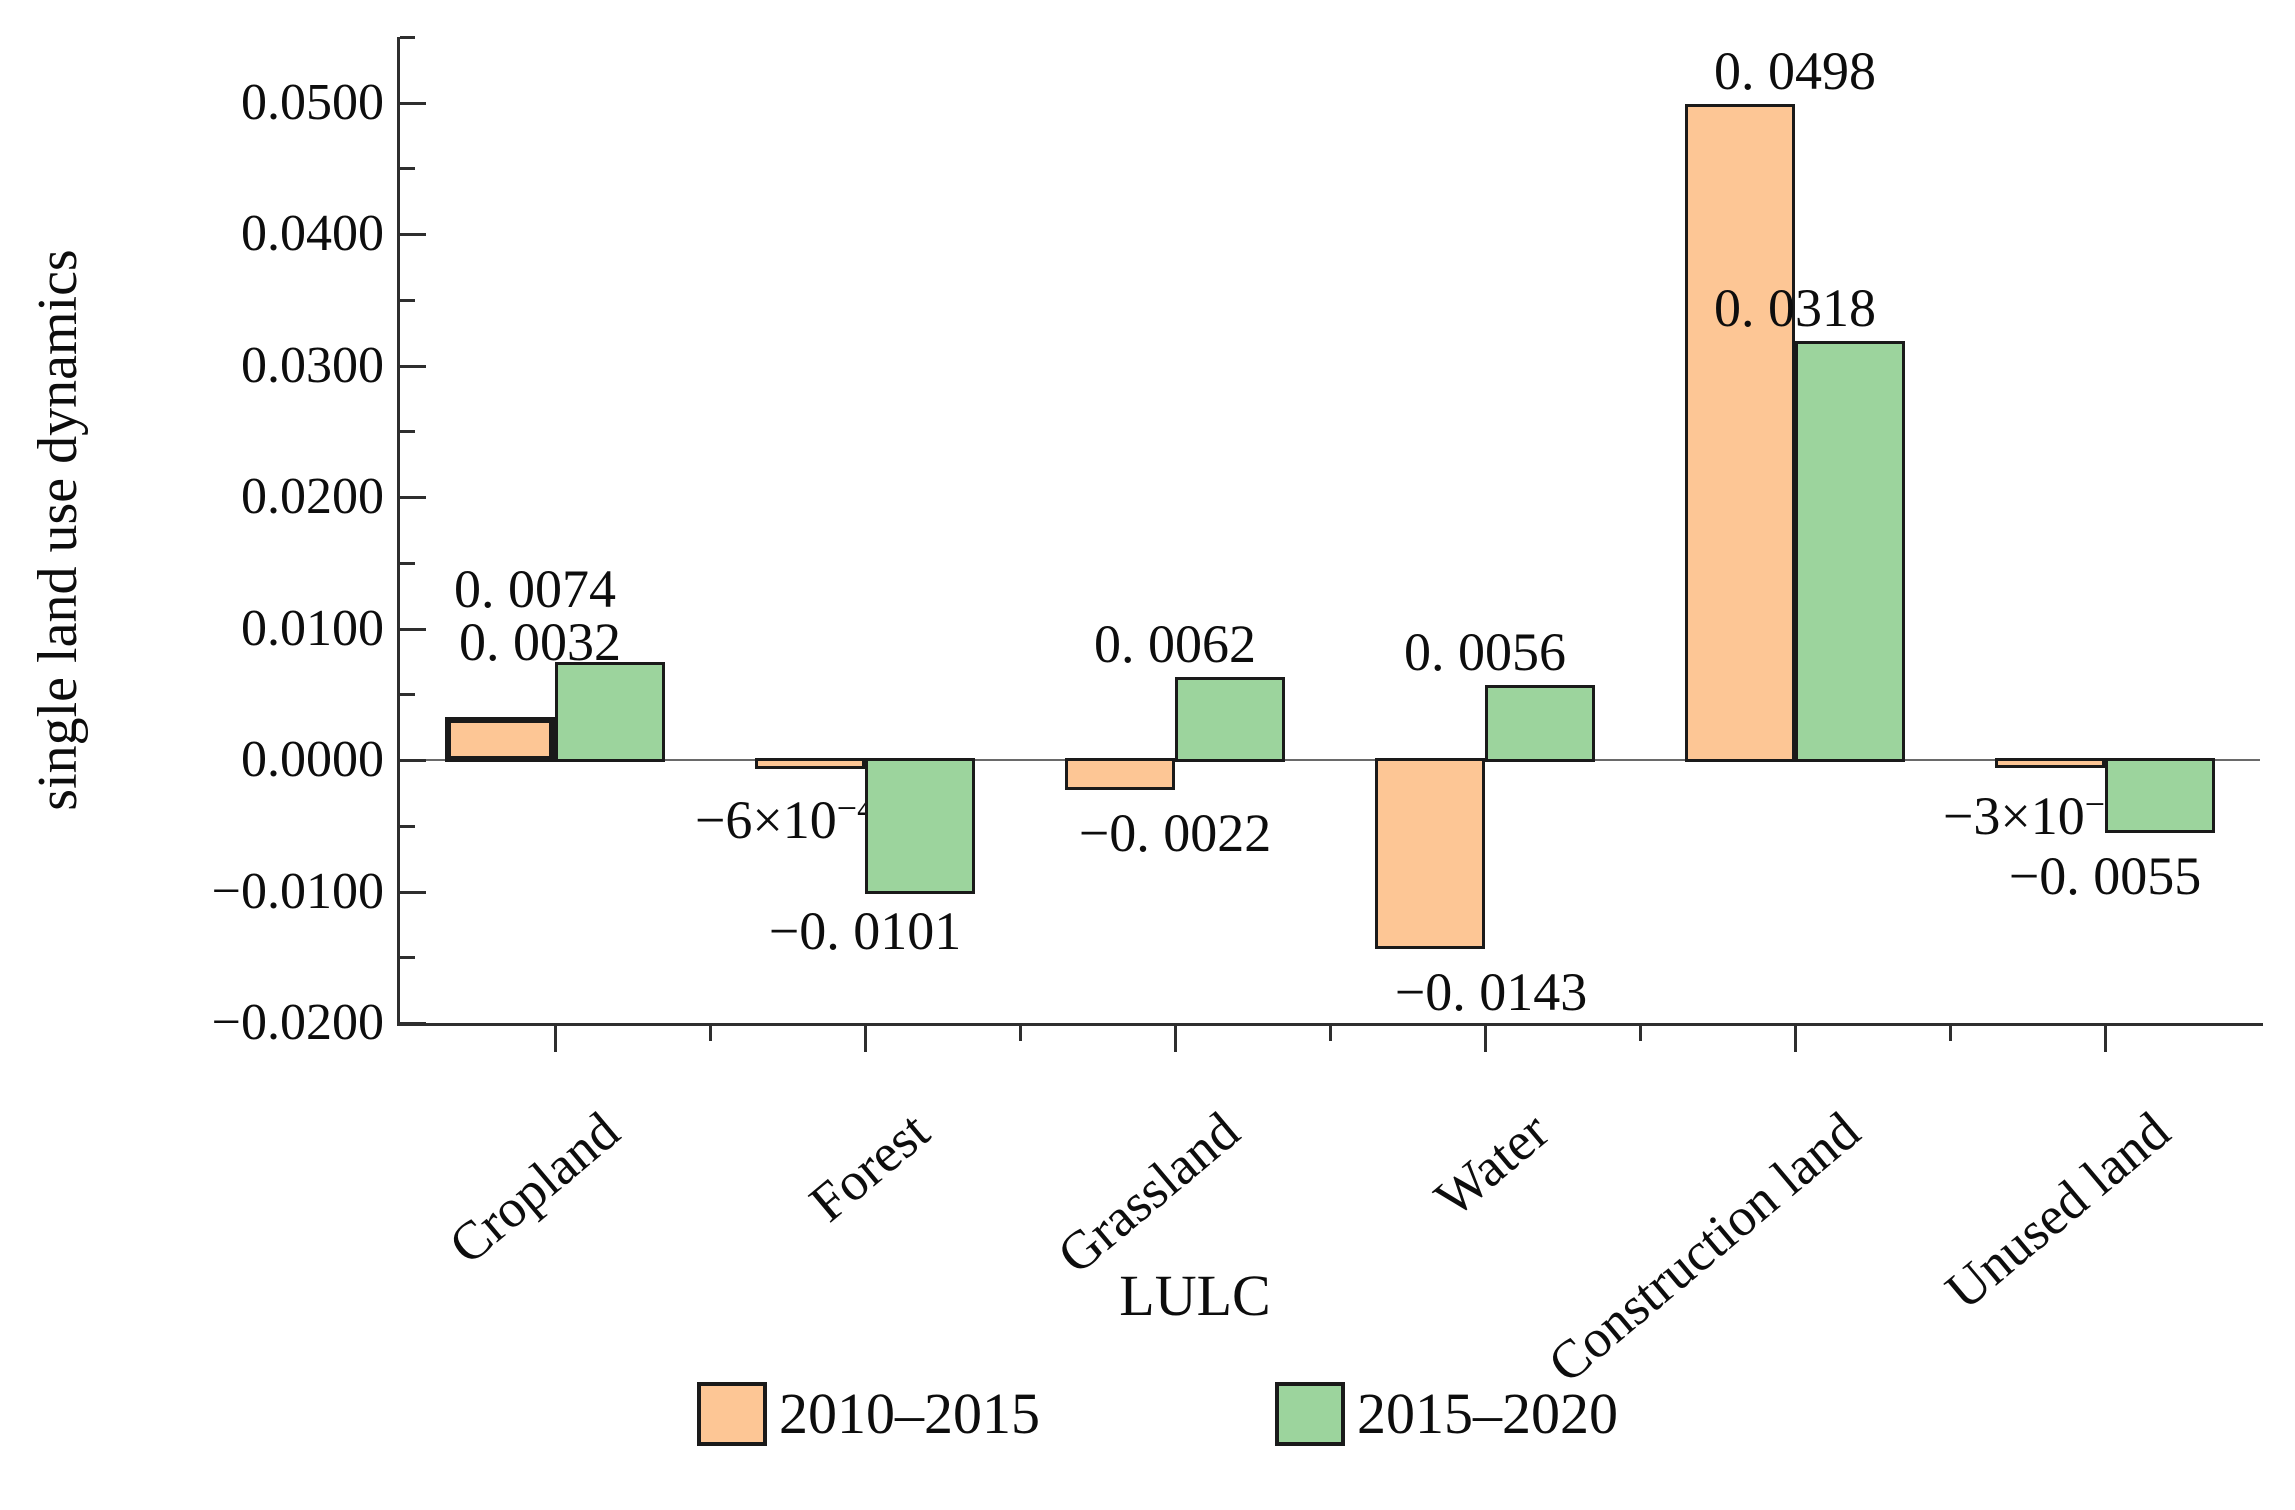 Image resolution: width=2295 pixels, height=1510 pixels. Describe the element at coordinates (312, 102) in the screenshot. I see `y-axis-tick-label: 0.0500` at that location.